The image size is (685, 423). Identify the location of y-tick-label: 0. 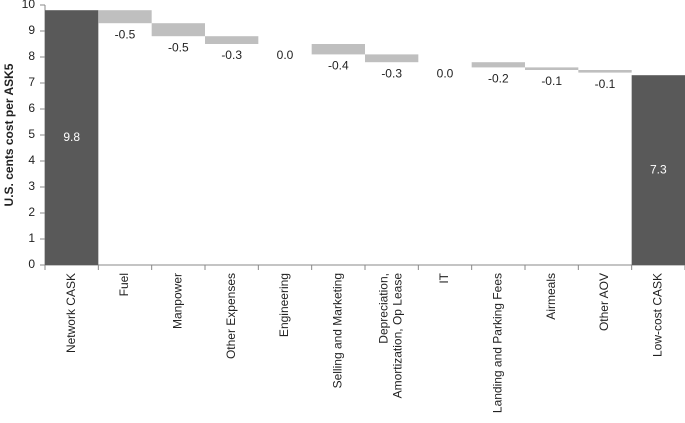
(31, 264).